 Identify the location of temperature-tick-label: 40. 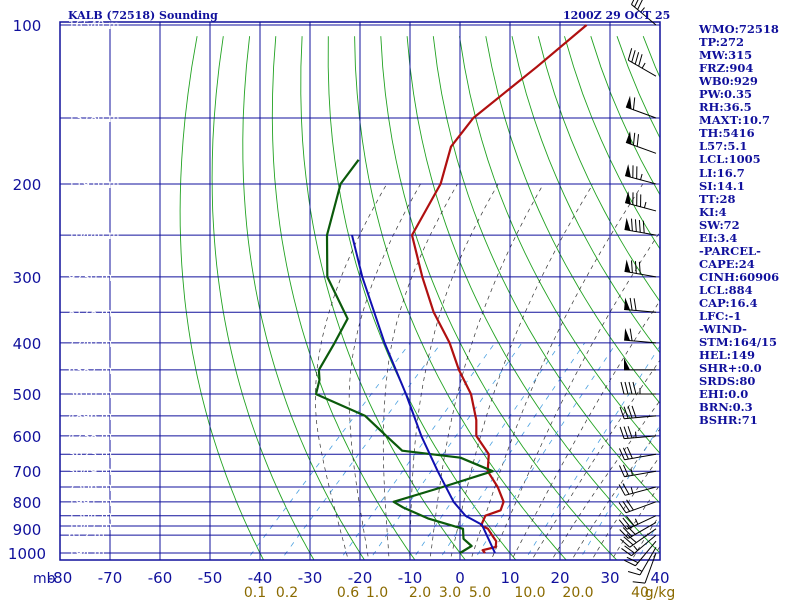
(659, 578).